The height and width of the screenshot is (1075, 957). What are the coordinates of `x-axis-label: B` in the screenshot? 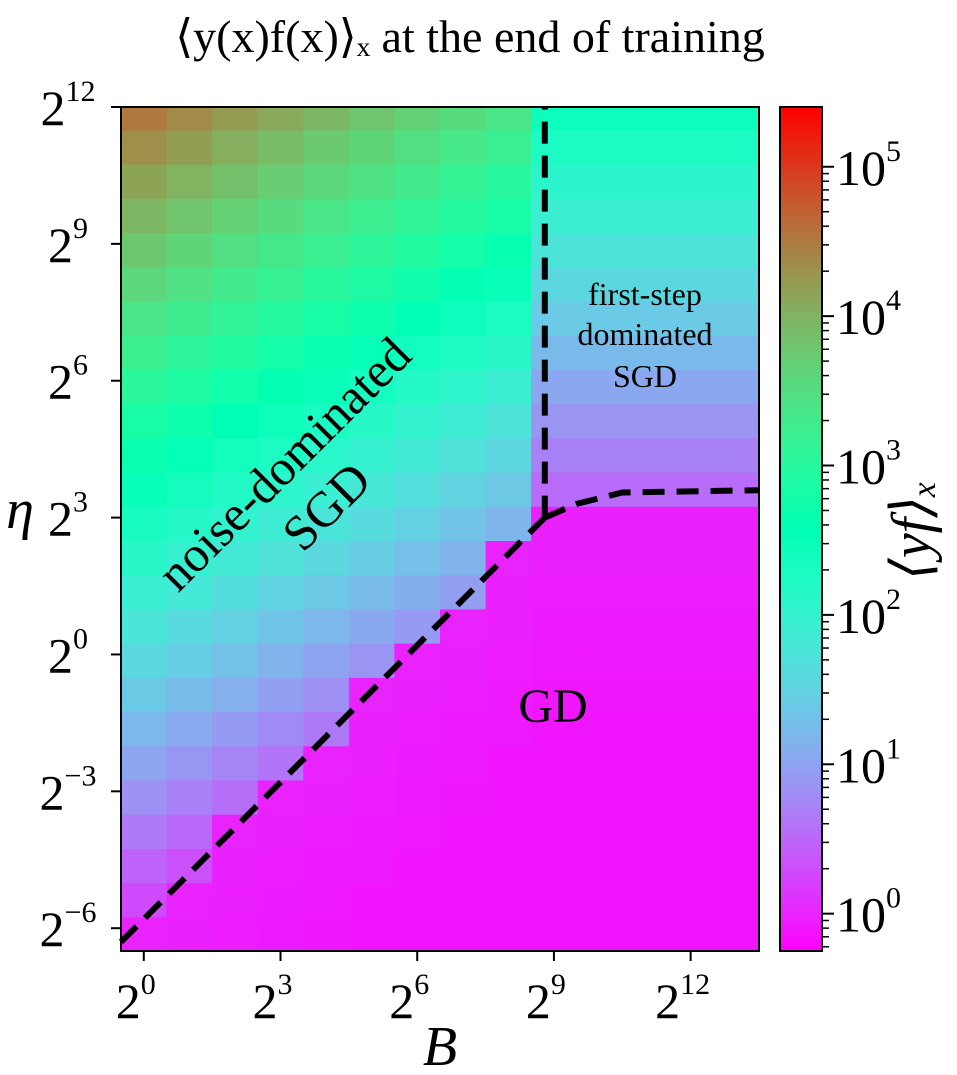 It's located at (440, 1045).